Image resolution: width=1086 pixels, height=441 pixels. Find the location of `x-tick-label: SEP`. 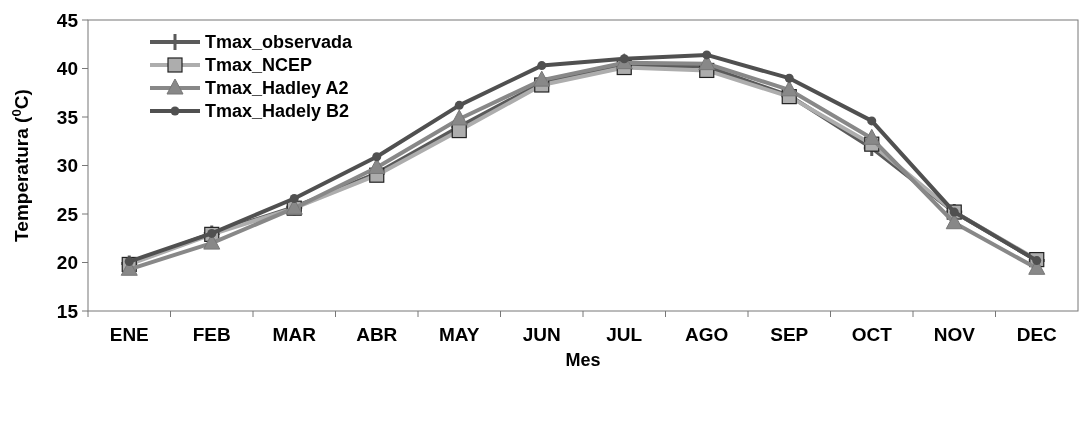

x-tick-label: SEP is located at coordinates (789, 334).